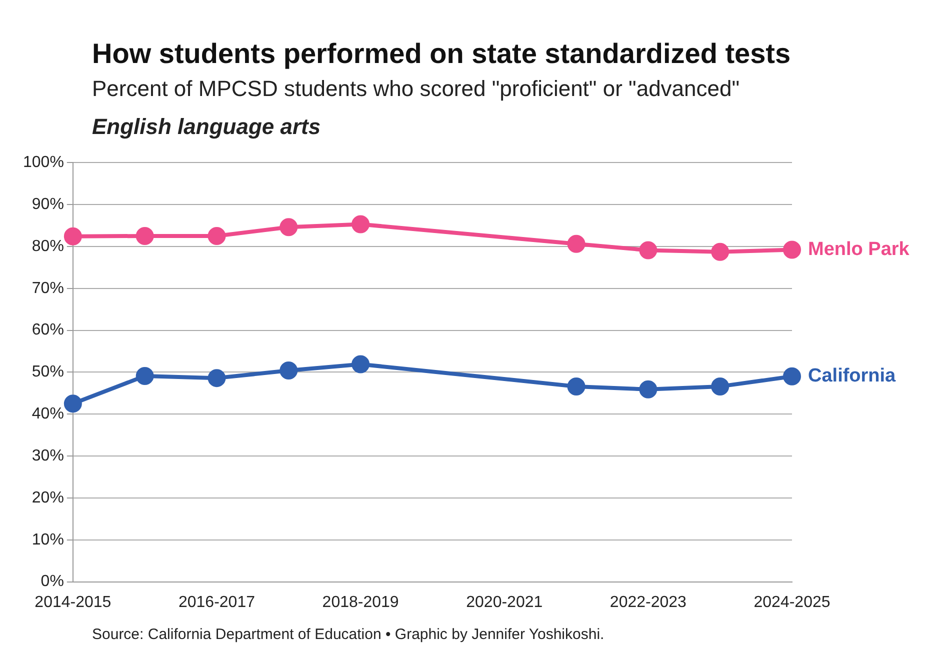 The width and height of the screenshot is (942, 670). I want to click on y-tick-label: 0%, so click(52, 581).